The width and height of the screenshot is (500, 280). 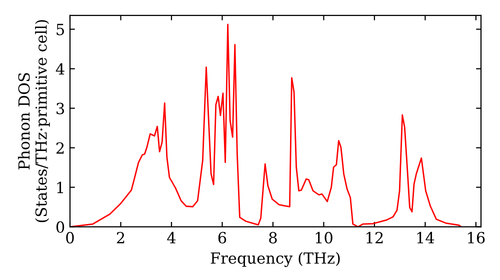 What do you see at coordinates (70, 238) in the screenshot?
I see `x-tick-label: 0` at bounding box center [70, 238].